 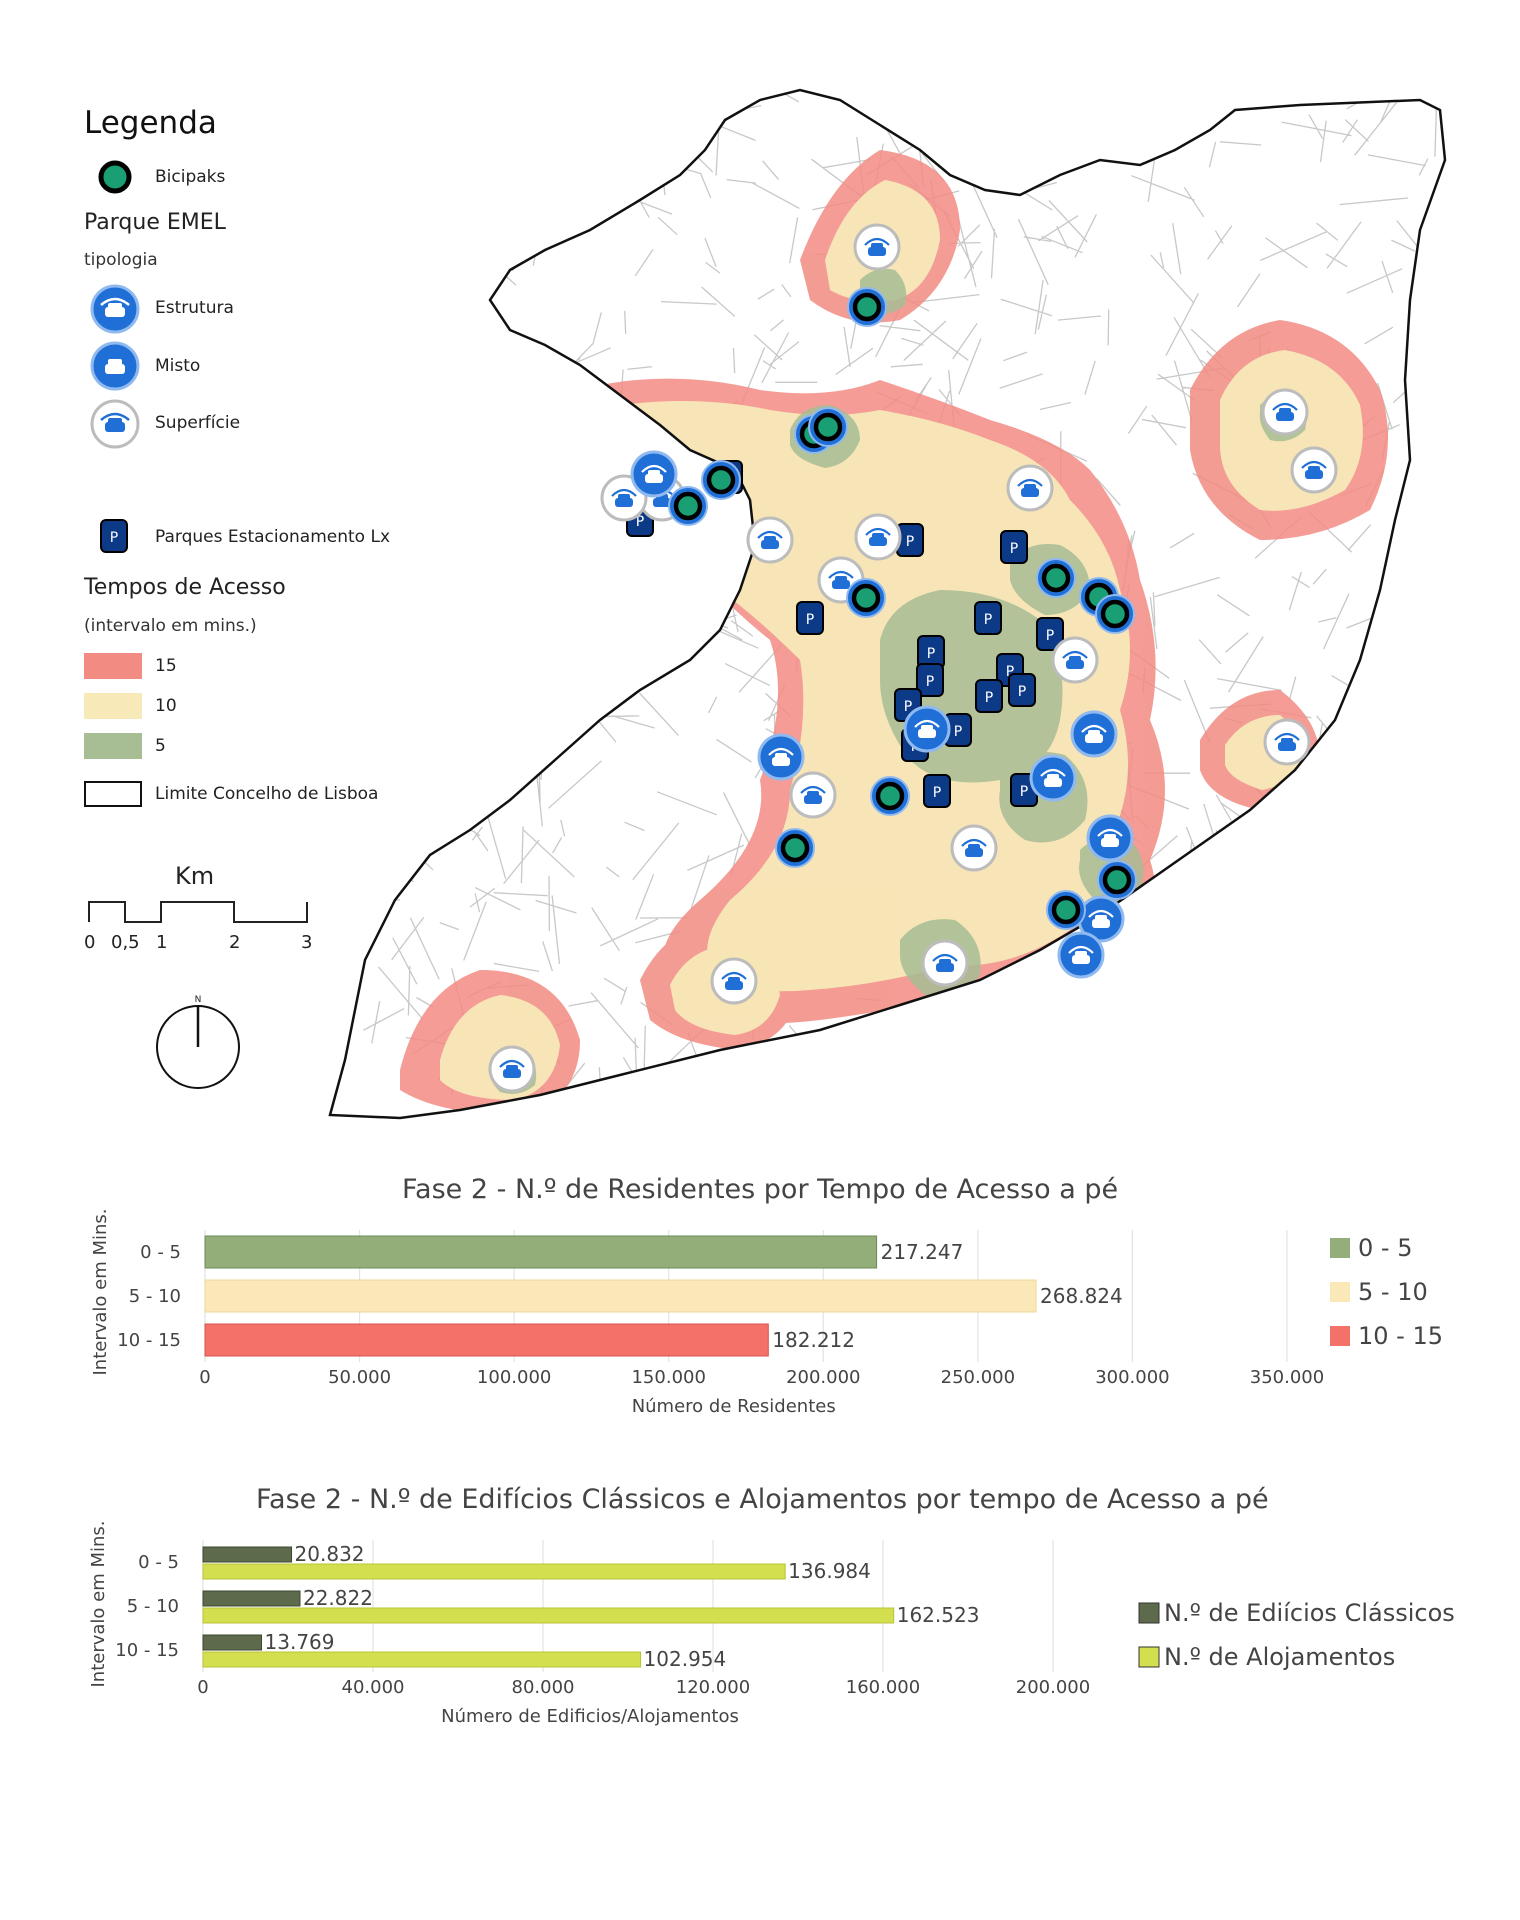 What do you see at coordinates (922, 1252) in the screenshot?
I see `chart1-value-label: 217.247` at bounding box center [922, 1252].